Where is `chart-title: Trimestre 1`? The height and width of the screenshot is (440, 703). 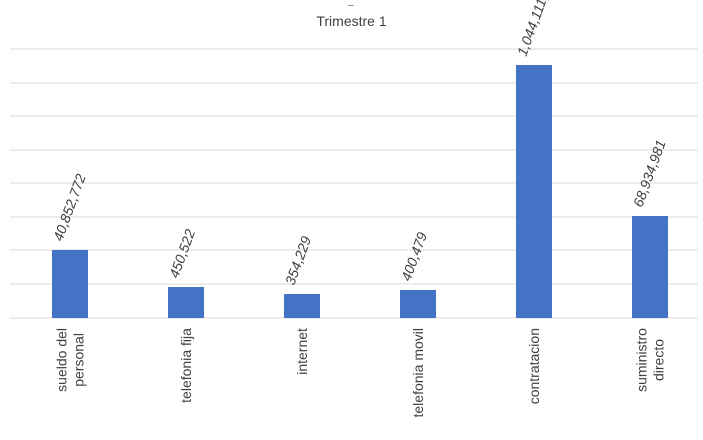
chart-title: Trimestre 1 is located at coordinates (351, 21).